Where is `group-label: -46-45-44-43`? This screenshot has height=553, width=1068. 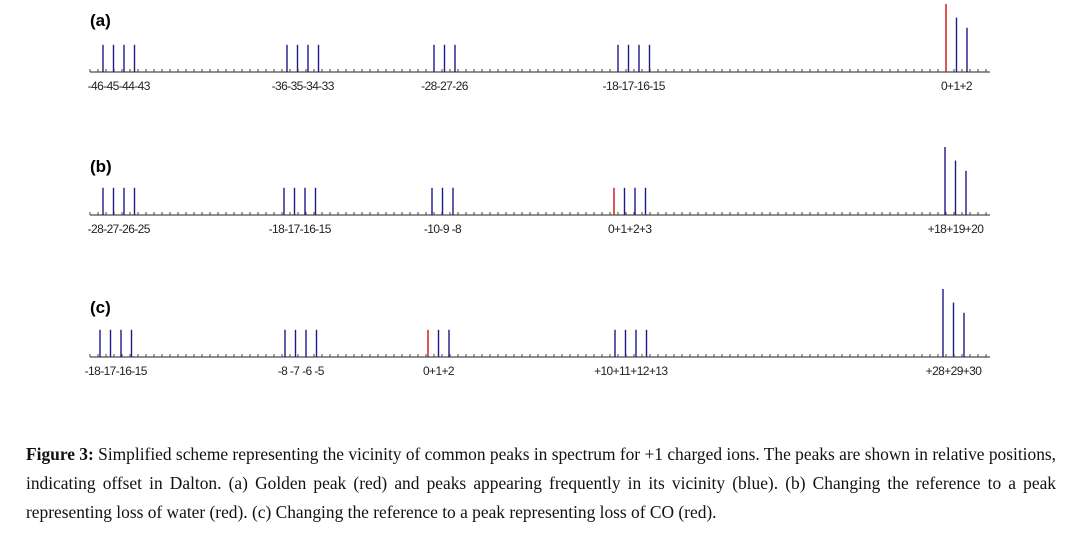
group-label: -46-45-44-43 is located at coordinates (119, 86).